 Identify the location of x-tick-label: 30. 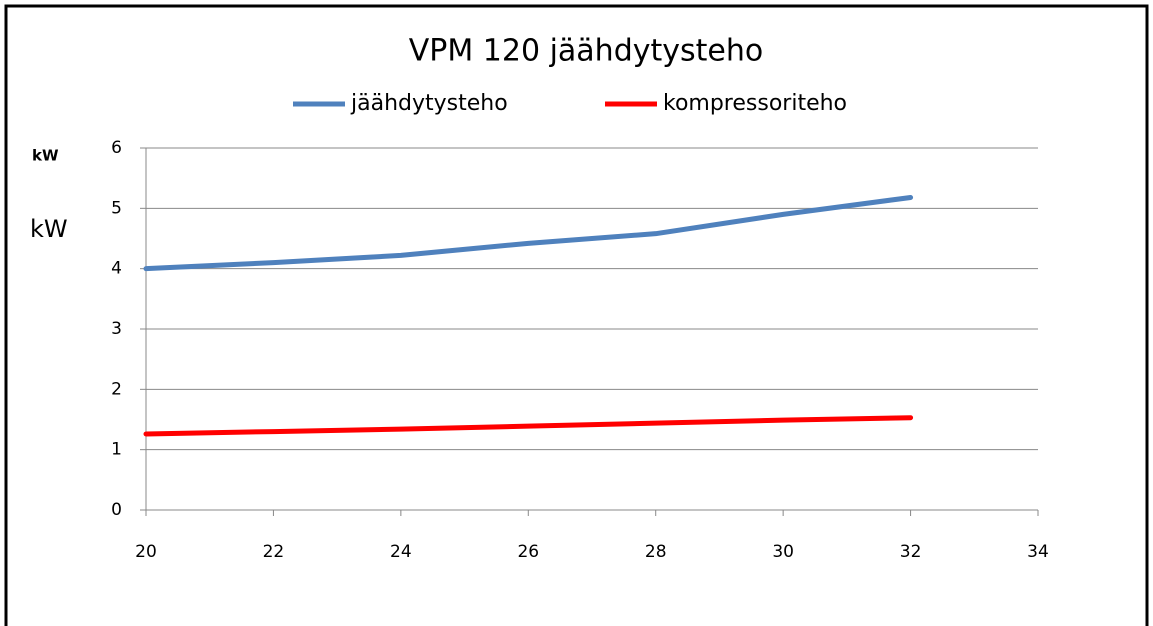
(783, 552).